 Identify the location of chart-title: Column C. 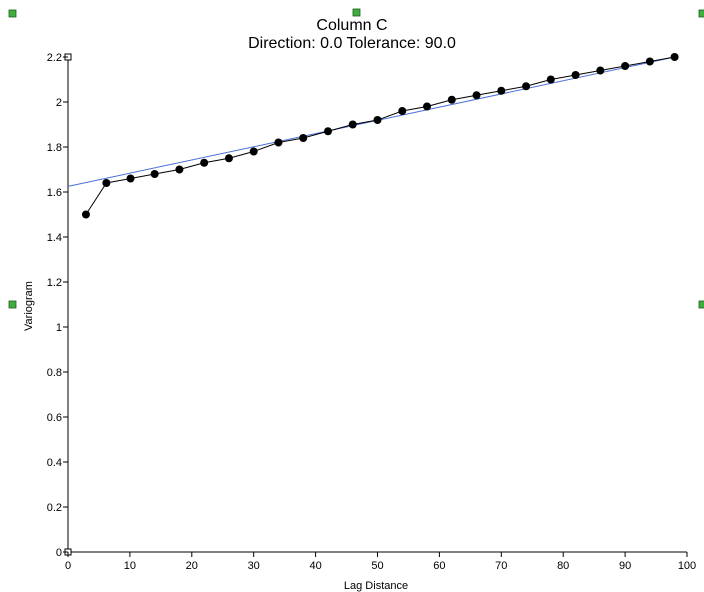
(352, 25).